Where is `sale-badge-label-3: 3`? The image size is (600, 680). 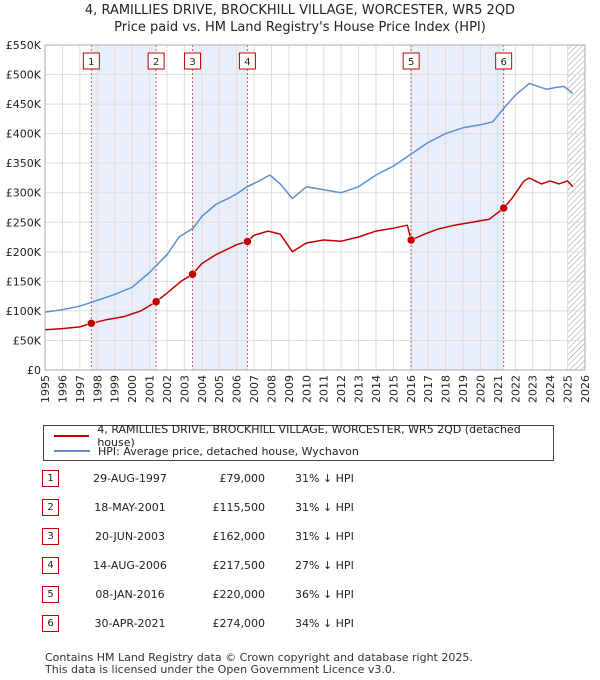
sale-badge-label-3: 3 is located at coordinates (192, 62).